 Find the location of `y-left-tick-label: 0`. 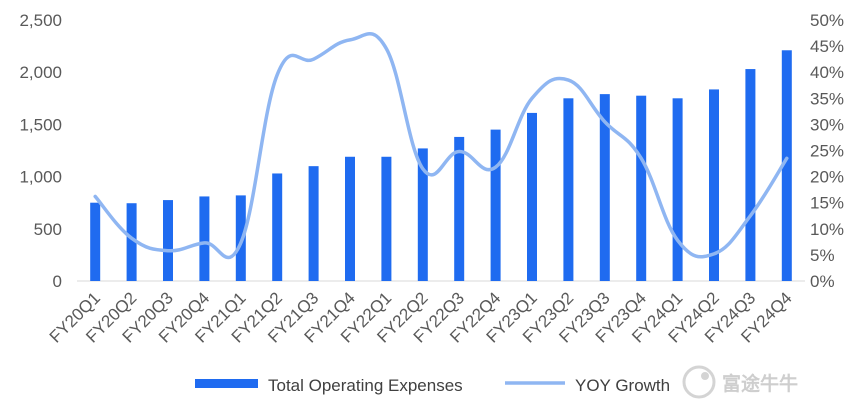

y-left-tick-label: 0 is located at coordinates (57, 281).